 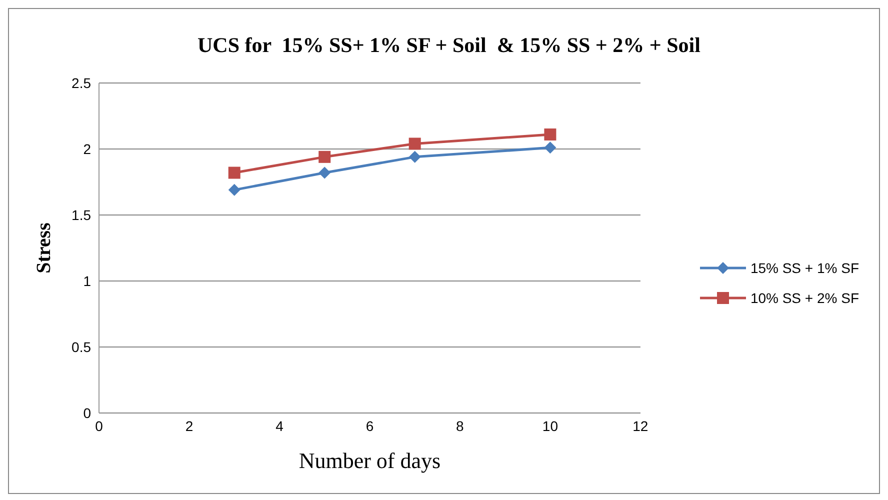 What do you see at coordinates (82, 346) in the screenshot?
I see `y-tick-label: 0.5` at bounding box center [82, 346].